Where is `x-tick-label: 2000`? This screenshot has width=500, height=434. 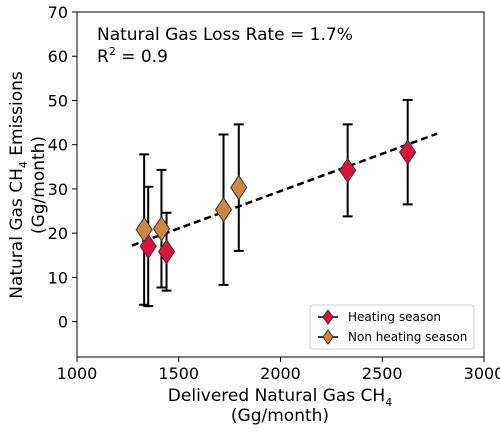
x-tick-label: 2000 is located at coordinates (280, 373).